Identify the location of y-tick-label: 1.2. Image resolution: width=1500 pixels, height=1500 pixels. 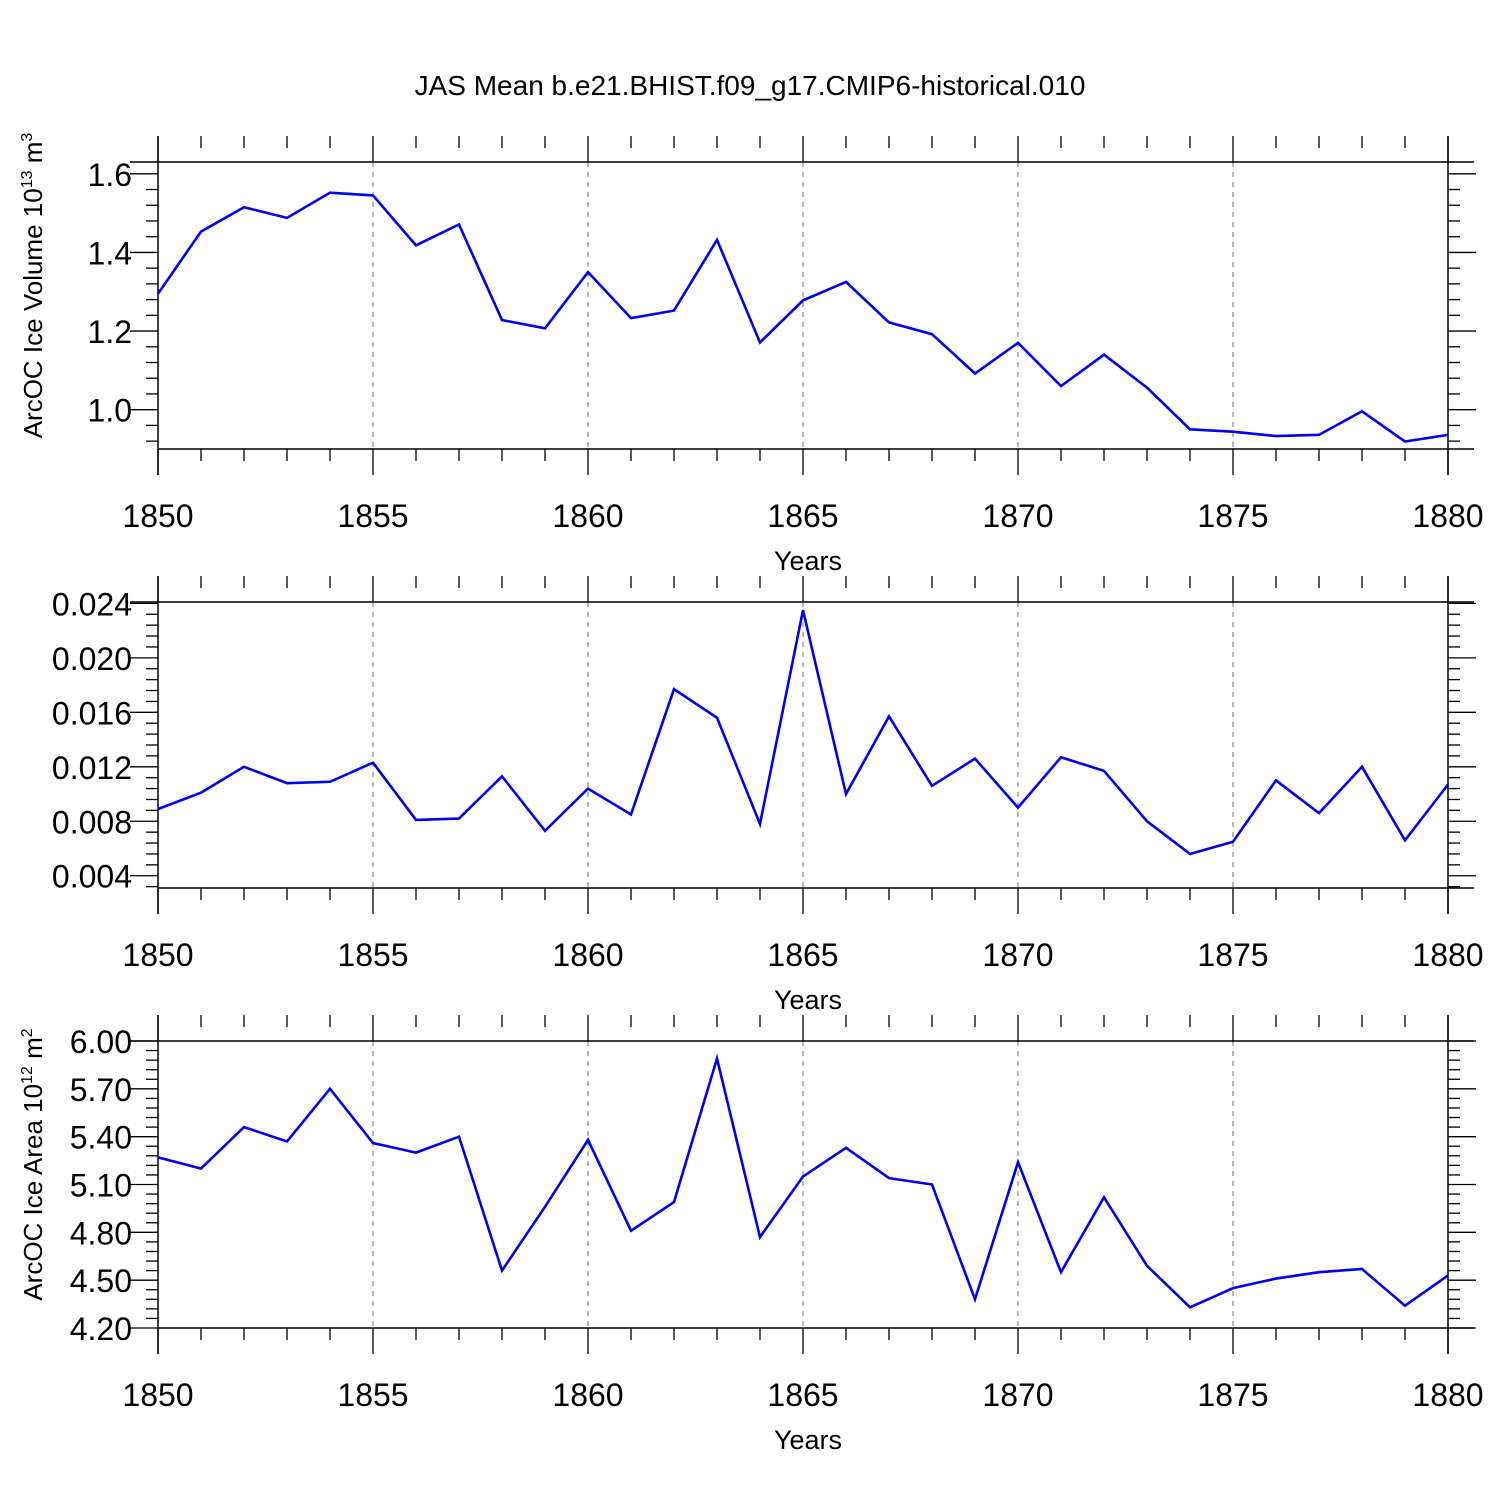
(110, 332).